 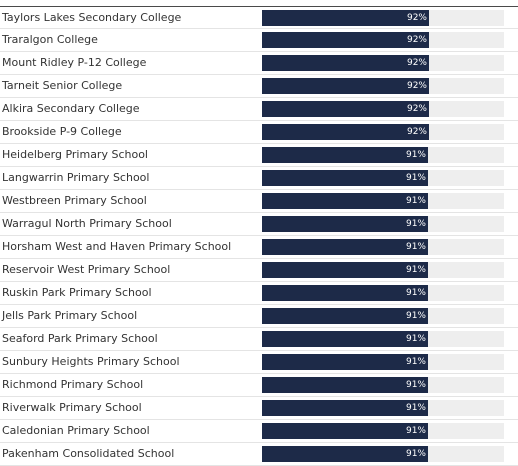 What do you see at coordinates (70, 315) in the screenshot?
I see `category-label: Jells Park Primary School` at bounding box center [70, 315].